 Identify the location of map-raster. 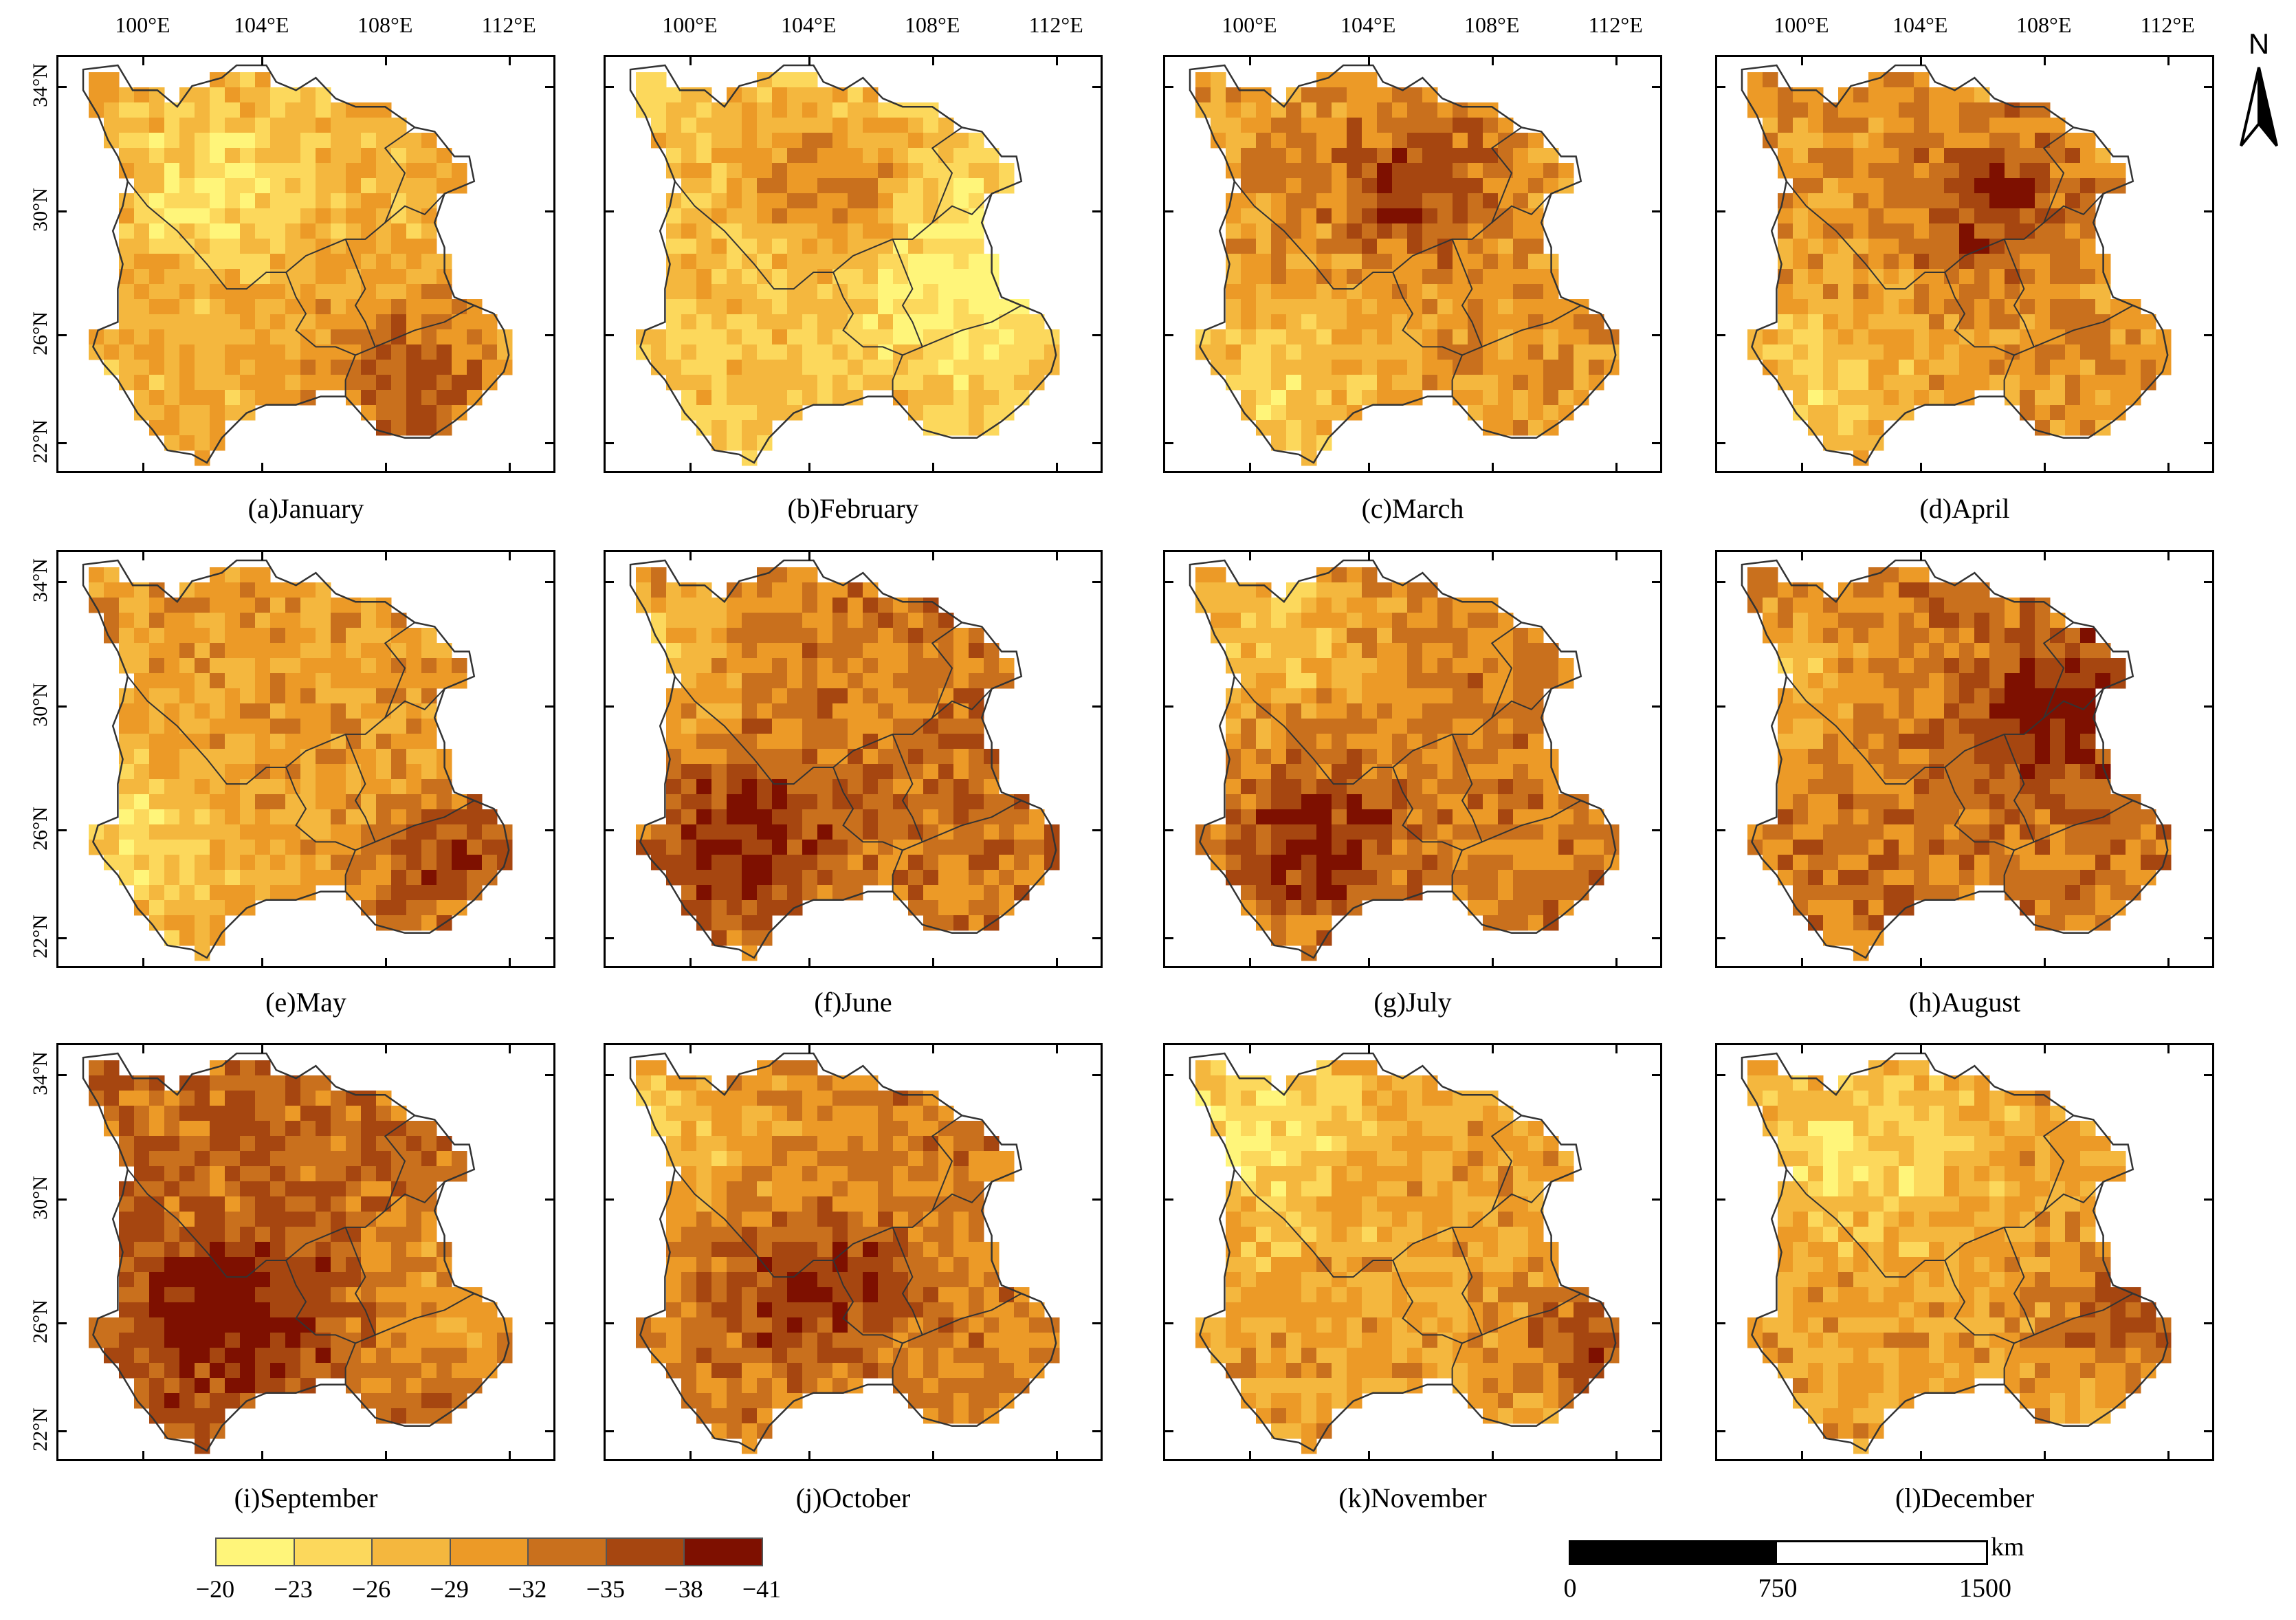
(297, 1253).